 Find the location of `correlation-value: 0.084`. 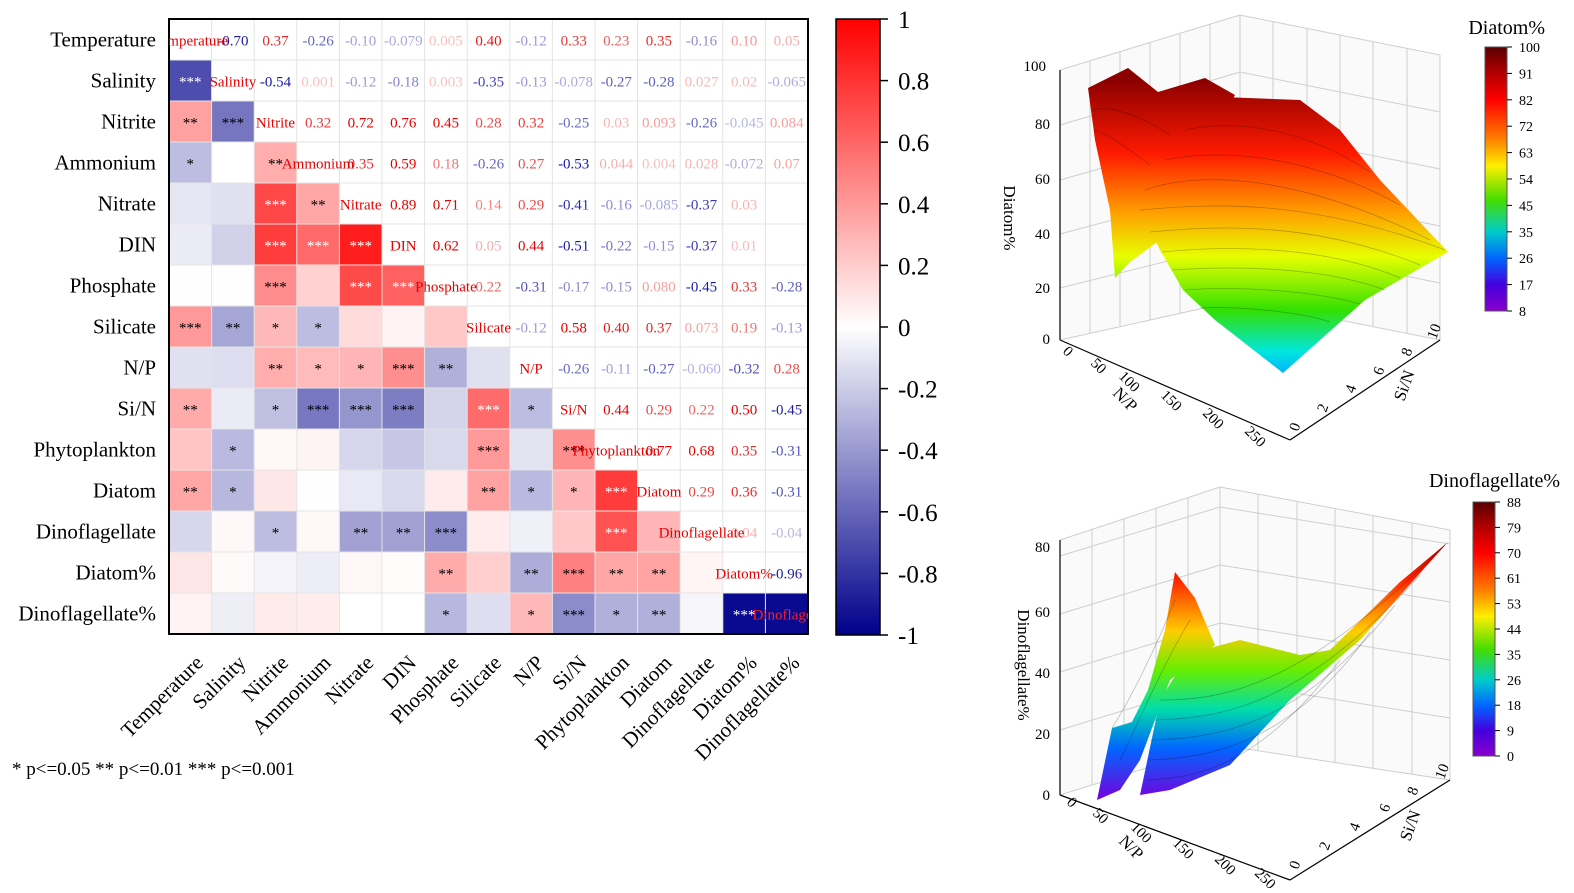

correlation-value: 0.084 is located at coordinates (787, 124).